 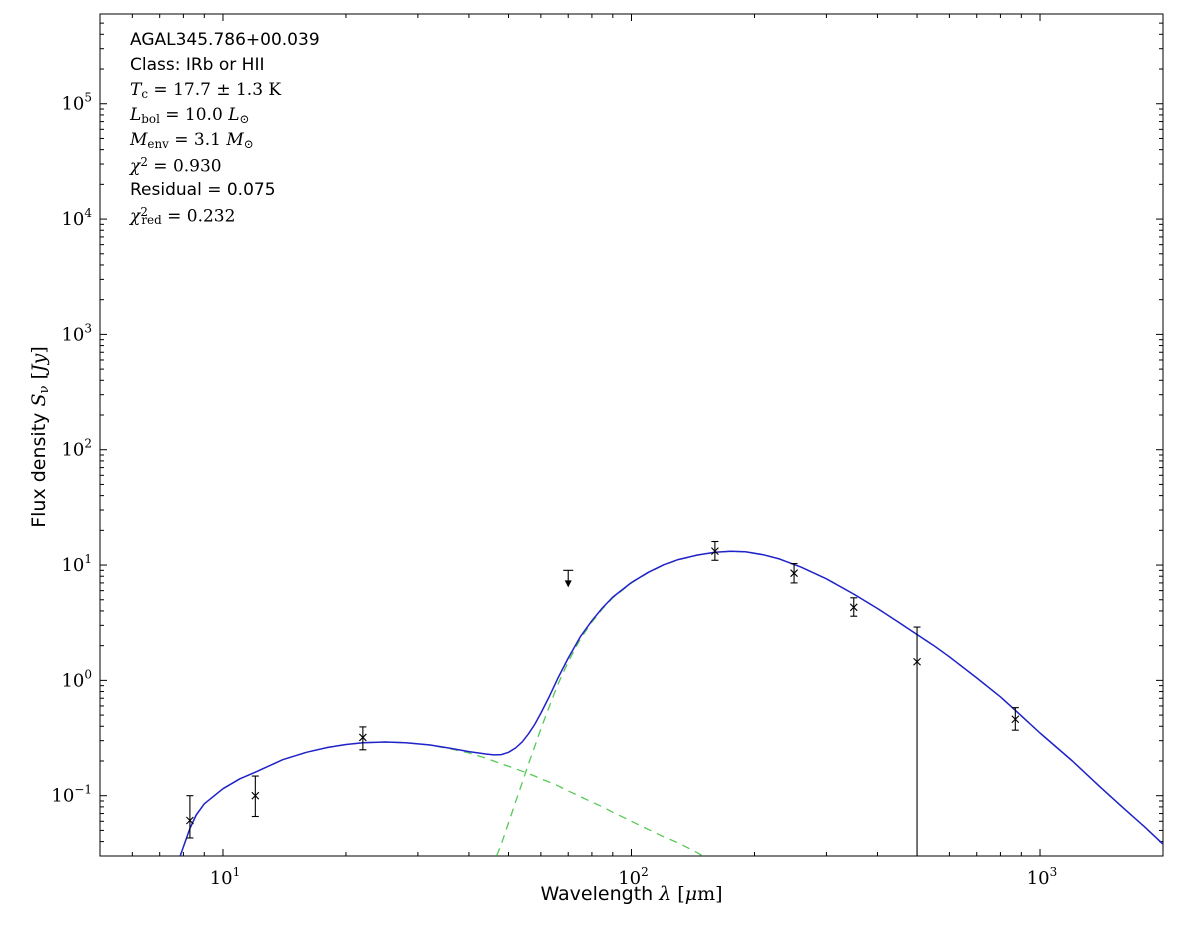 I want to click on text-part: T, so click(x=136, y=90).